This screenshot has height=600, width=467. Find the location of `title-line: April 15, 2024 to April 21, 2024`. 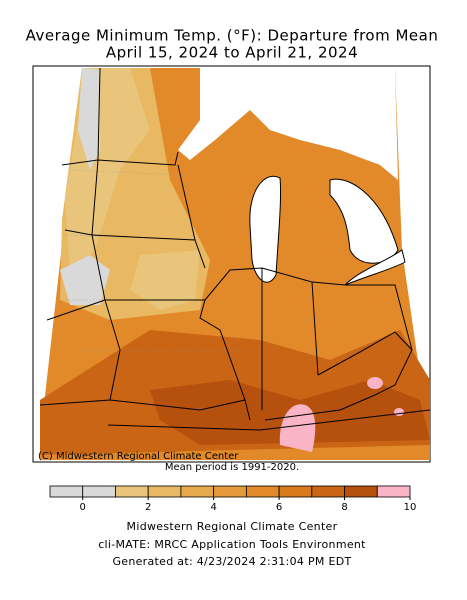

title-line: April 15, 2024 to April 21, 2024 is located at coordinates (232, 53).